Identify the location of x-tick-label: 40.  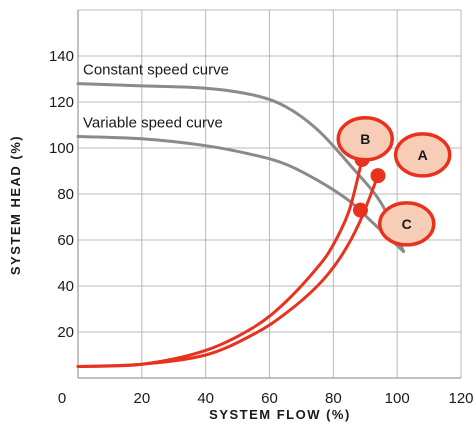
(205, 398).